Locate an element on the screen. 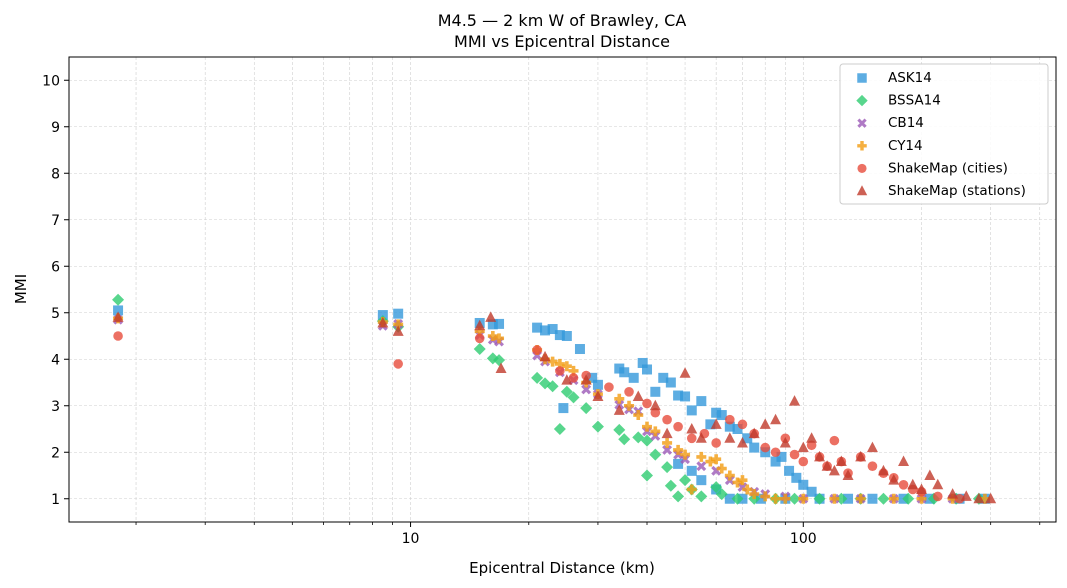 The image size is (1067, 588). legend-label-cy14: CY14 is located at coordinates (905, 146).